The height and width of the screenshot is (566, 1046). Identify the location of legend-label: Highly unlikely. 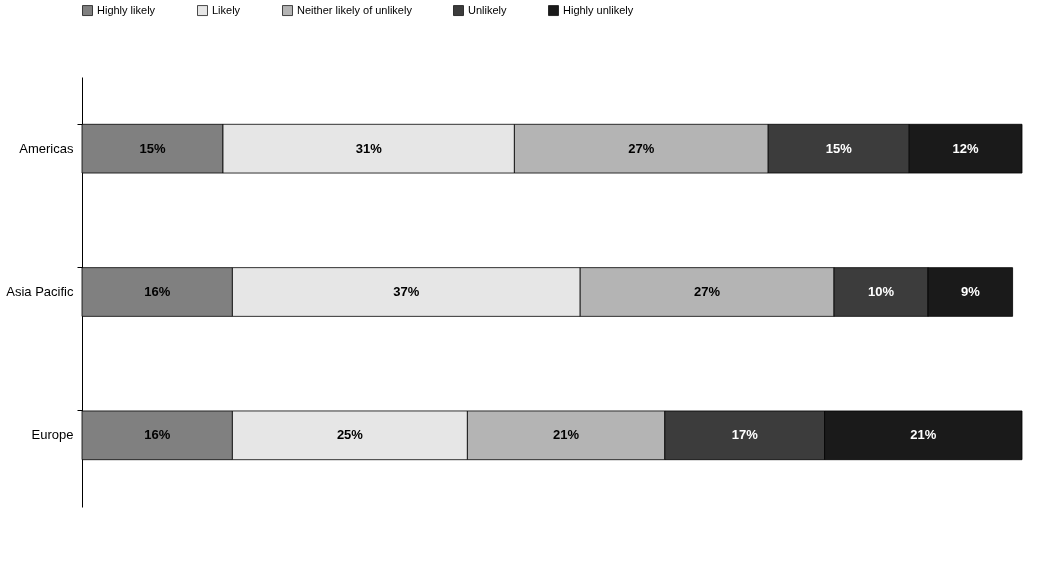
(598, 9).